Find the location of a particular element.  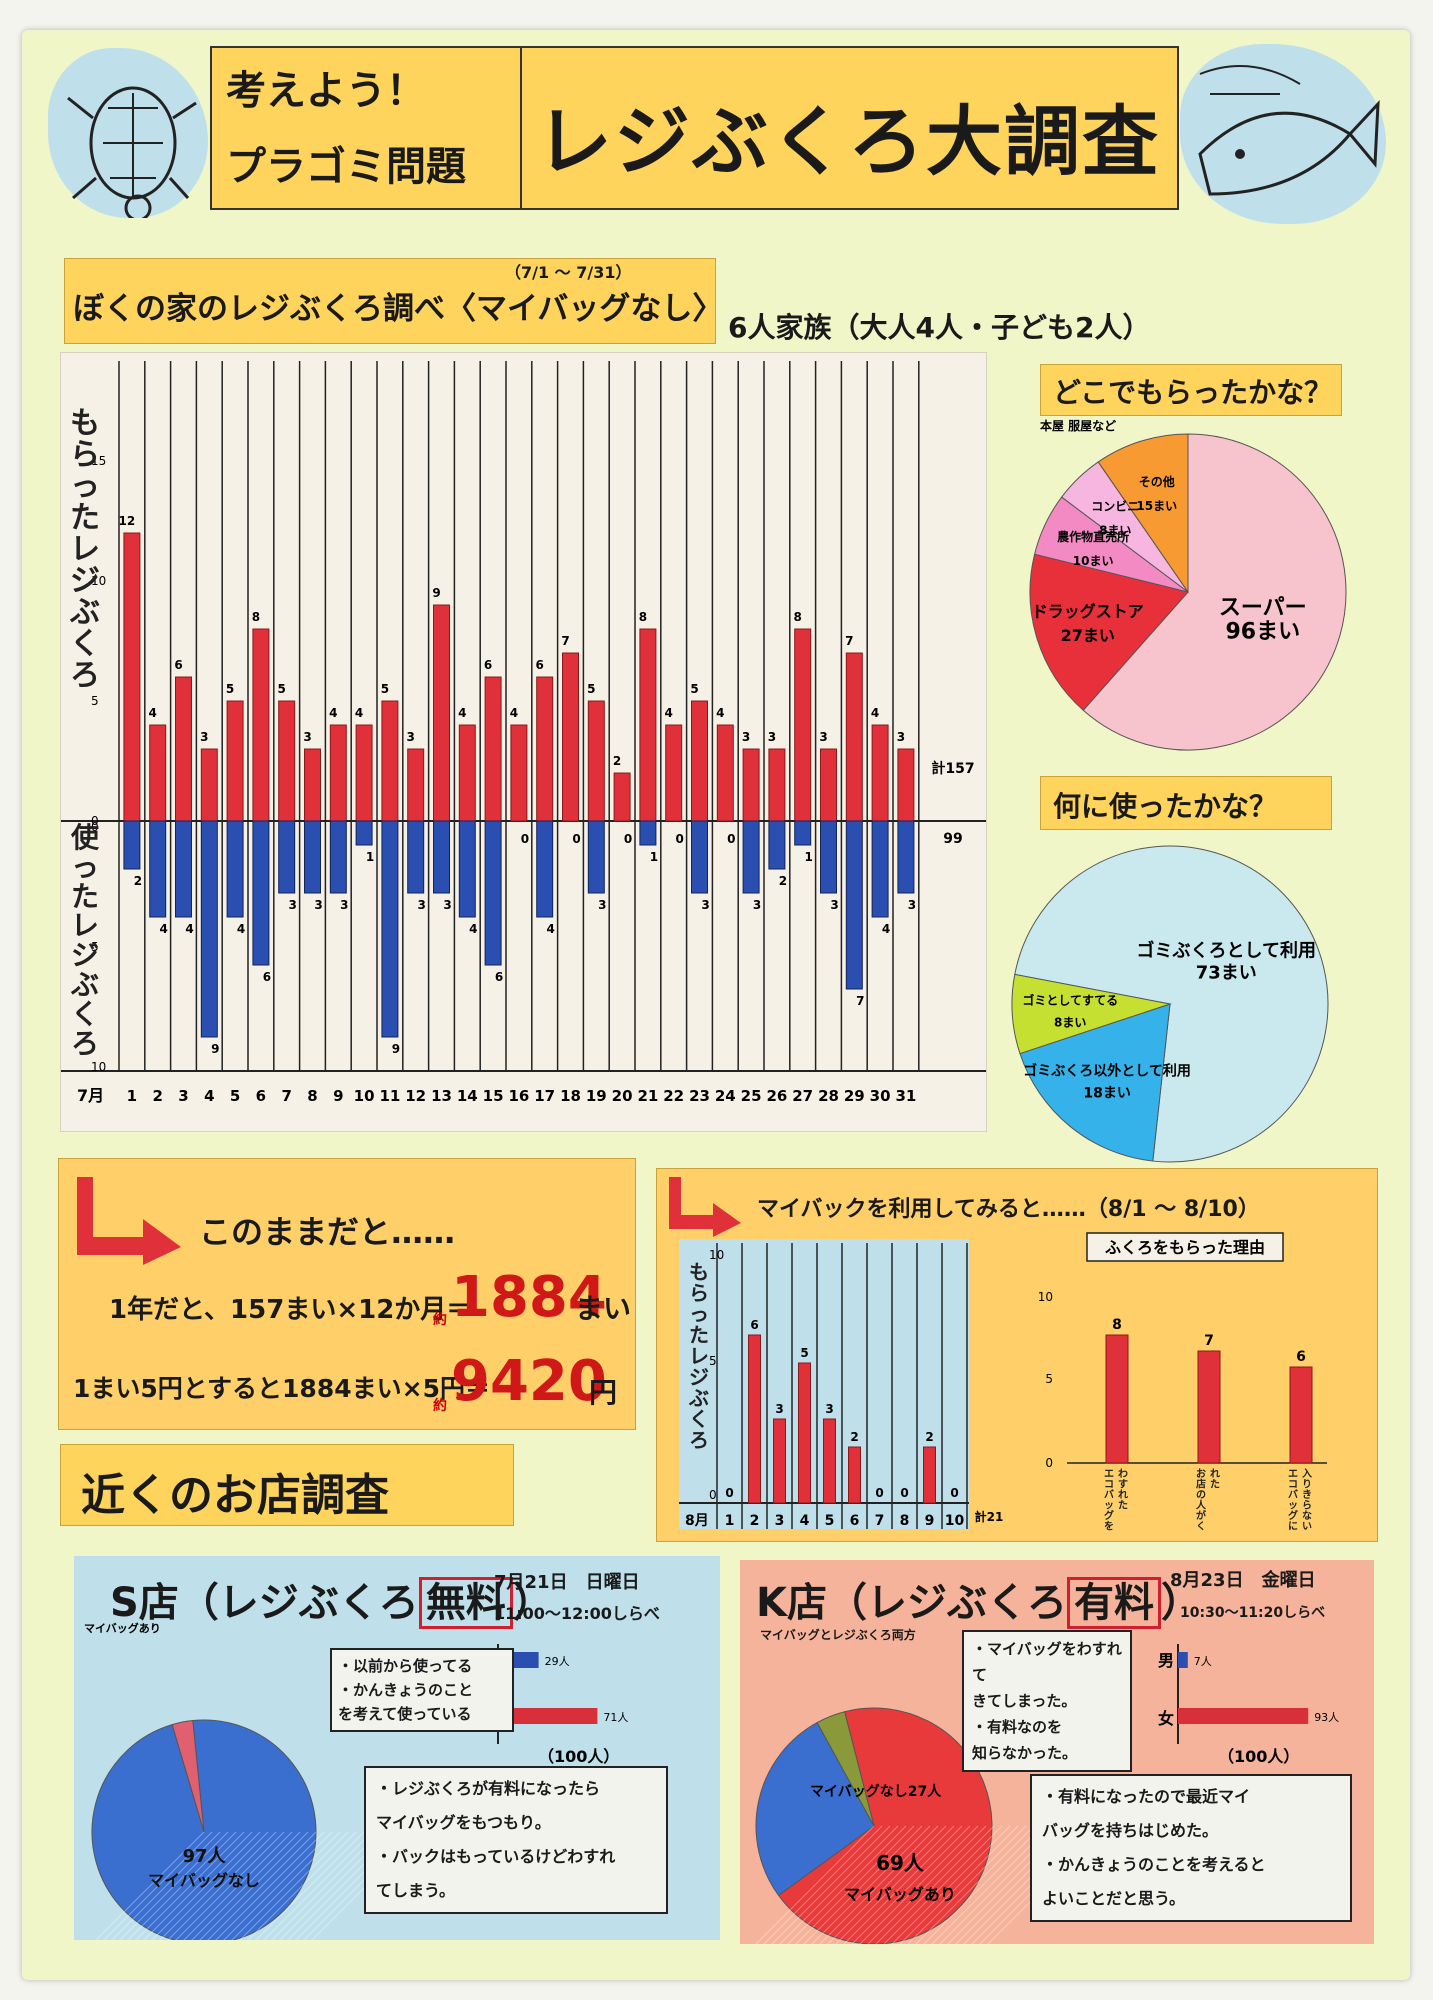

used-value-label: 4 is located at coordinates (551, 929).